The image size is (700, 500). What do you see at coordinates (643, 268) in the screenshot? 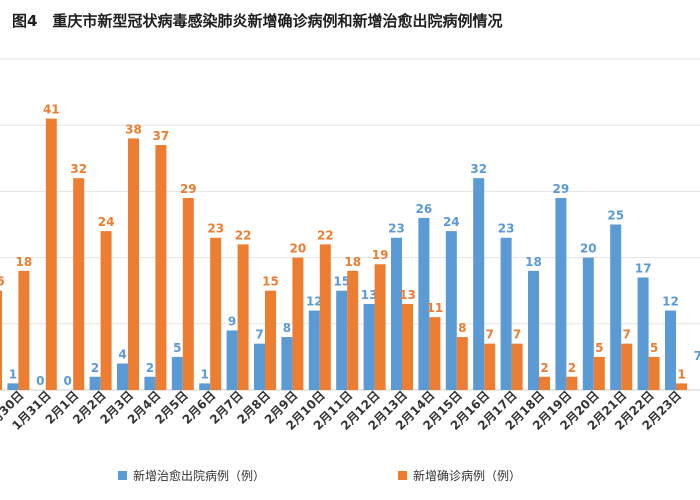
I see `data-label-discharged: 17` at bounding box center [643, 268].